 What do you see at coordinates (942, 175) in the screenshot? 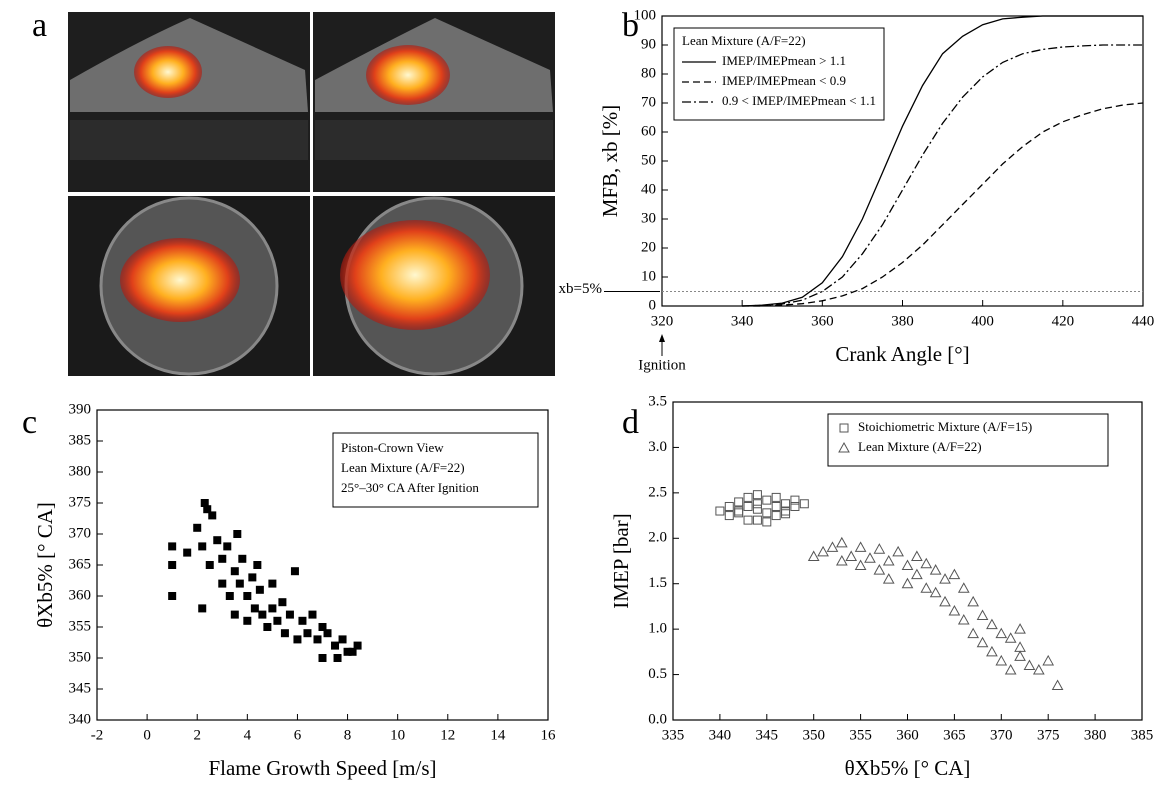
I see `line` at bounding box center [942, 175].